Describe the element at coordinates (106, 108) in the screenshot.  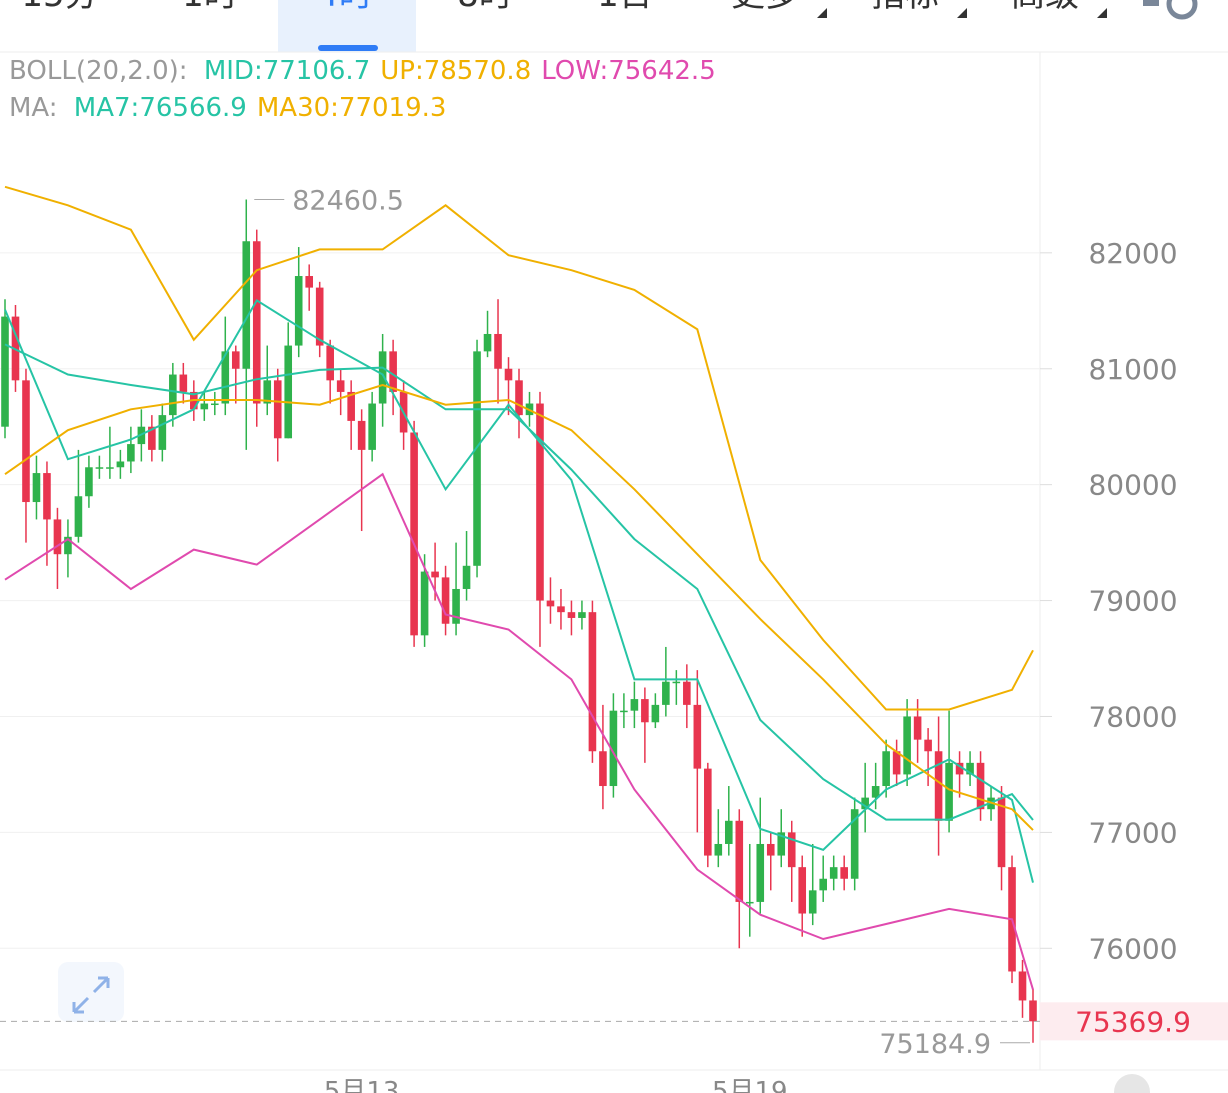
I see `legend-entry: MA7:` at that location.